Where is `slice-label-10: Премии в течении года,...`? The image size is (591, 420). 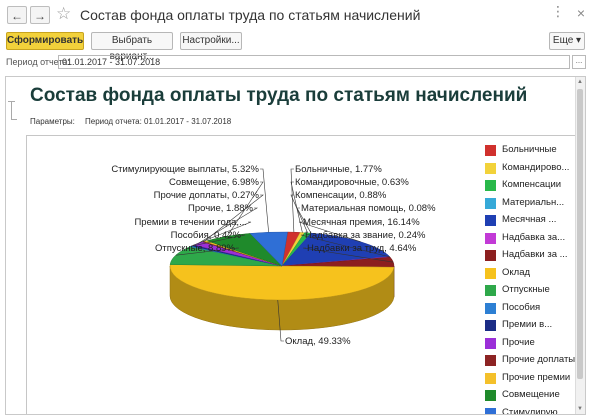
slice-label-10: Премии в течении года,... is located at coordinates (190, 222).